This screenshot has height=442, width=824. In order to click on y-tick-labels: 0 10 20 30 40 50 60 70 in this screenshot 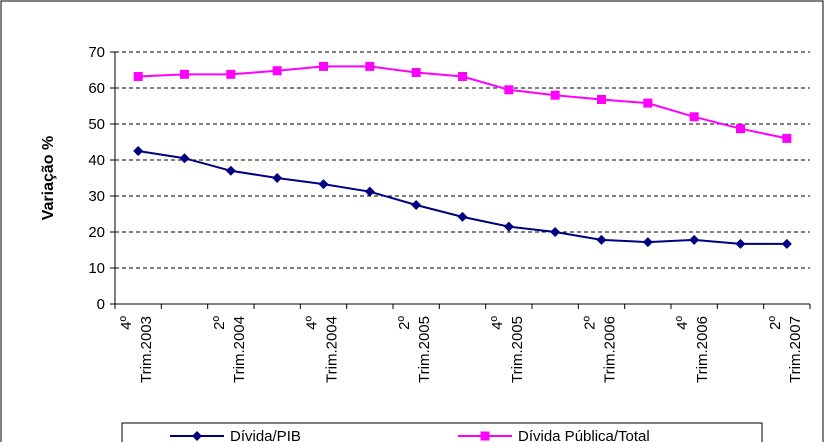, I will do `click(96, 178)`.